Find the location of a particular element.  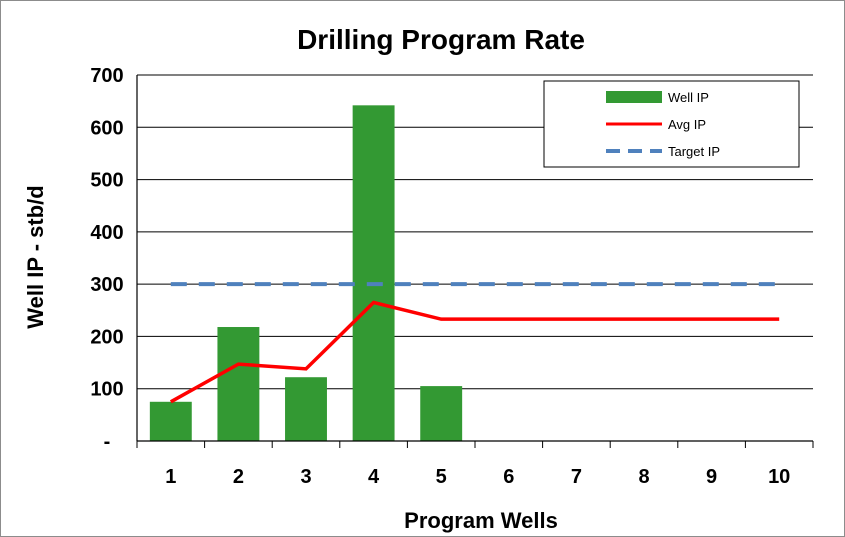

x-axis-title: Program Wells is located at coordinates (481, 520).